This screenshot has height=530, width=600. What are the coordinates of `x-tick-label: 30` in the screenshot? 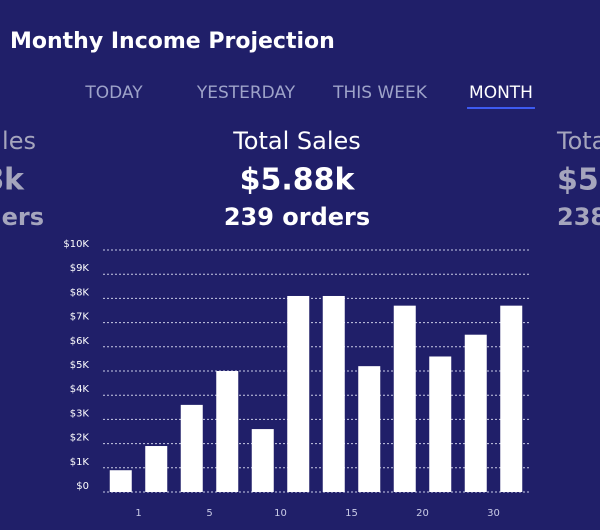 It's located at (493, 513).